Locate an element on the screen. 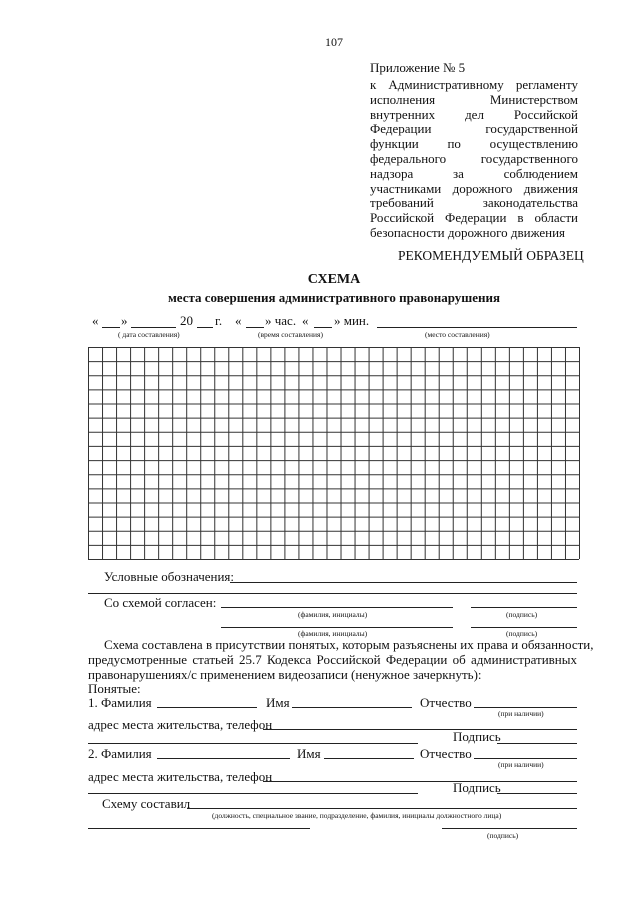  w1-patronymic-field is located at coordinates (525, 707).